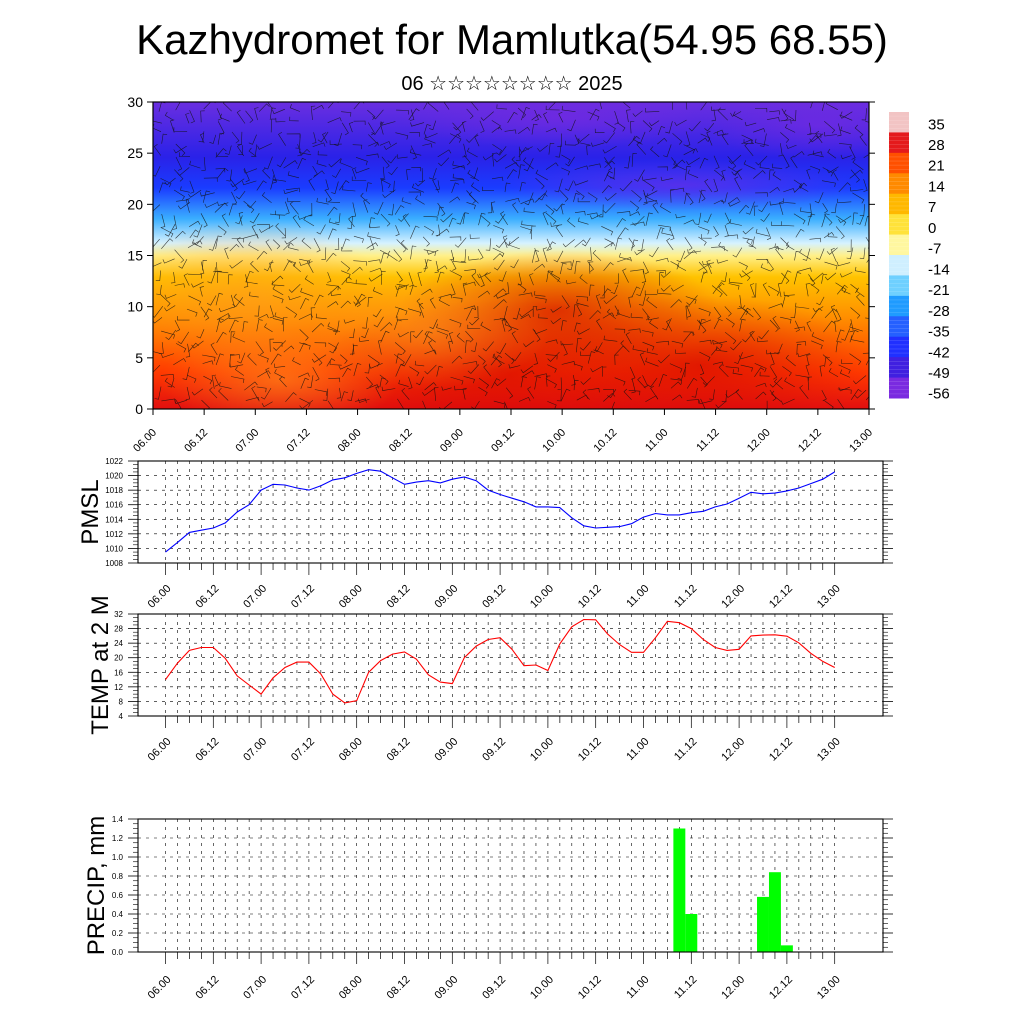 The width and height of the screenshot is (1024, 1024). I want to click on y-tick-label: 1018, so click(114, 490).